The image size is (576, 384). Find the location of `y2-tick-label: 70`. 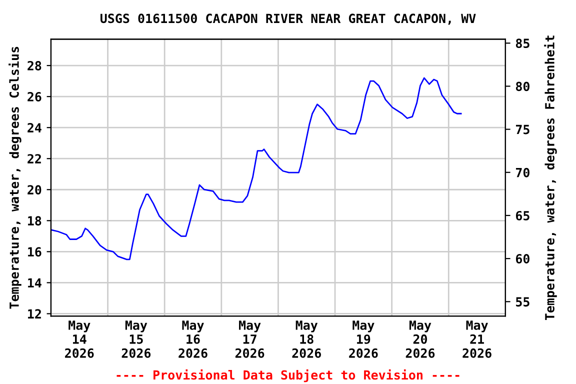

y2-tick-label: 70 is located at coordinates (523, 173).